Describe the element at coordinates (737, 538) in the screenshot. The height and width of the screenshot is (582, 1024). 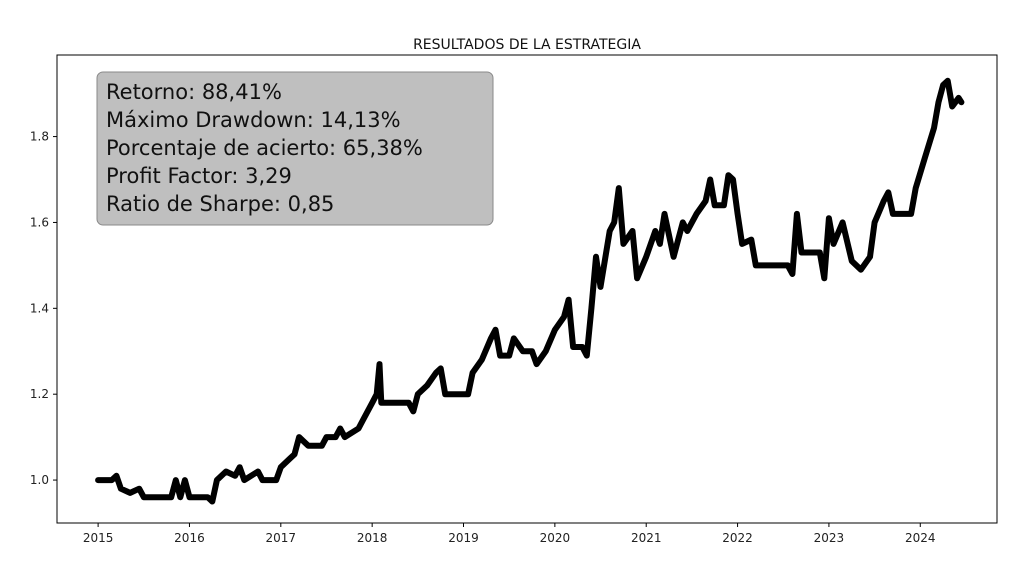
I see `x-tick-label: 2022` at that location.